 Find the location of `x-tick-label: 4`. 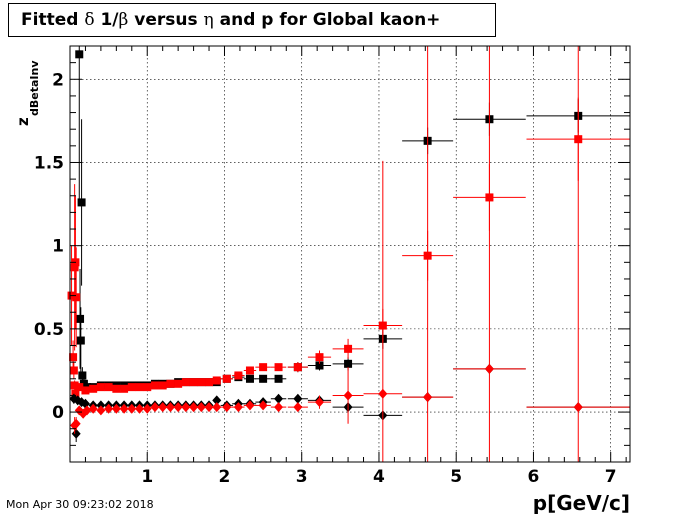

x-tick-label: 4 is located at coordinates (379, 477).